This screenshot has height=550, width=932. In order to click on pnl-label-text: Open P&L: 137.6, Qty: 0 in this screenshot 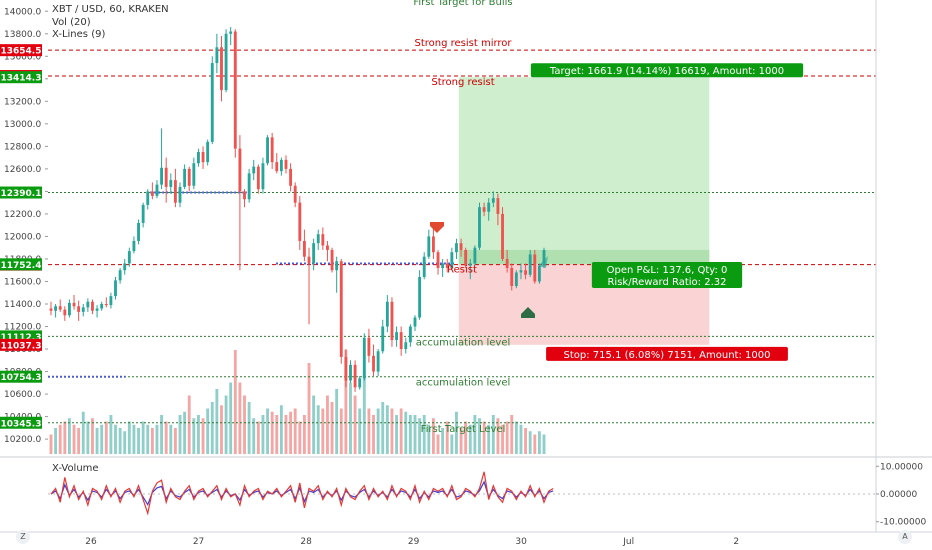, I will do `click(667, 270)`.